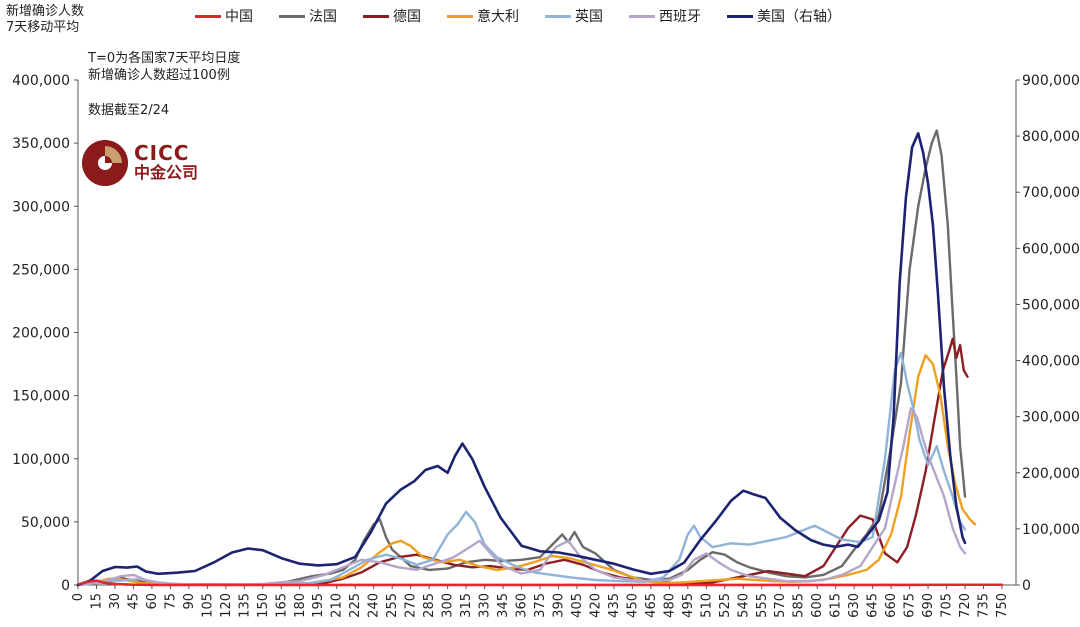  I want to click on x-tick-label: 75, so click(170, 601).